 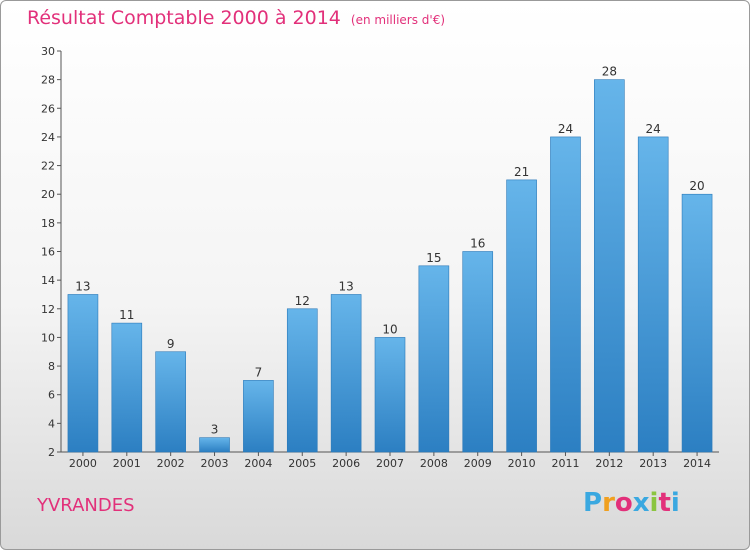 What do you see at coordinates (215, 463) in the screenshot?
I see `x-tick-label: 2003` at bounding box center [215, 463].